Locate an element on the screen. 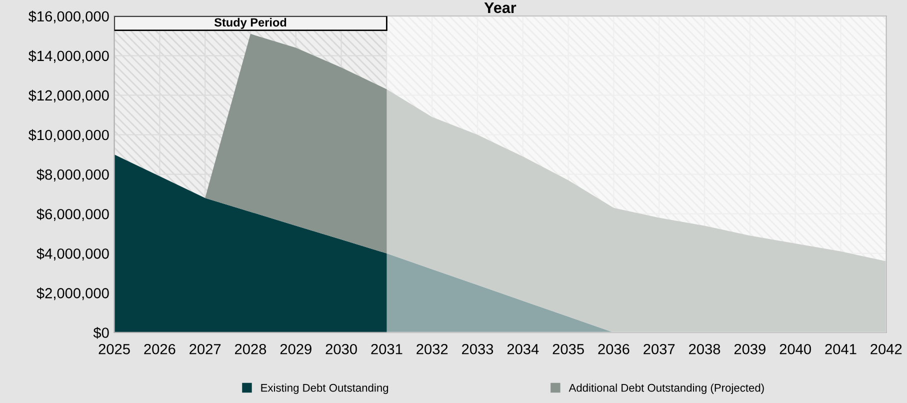 The image size is (907, 403). x-tick-label: 2037 is located at coordinates (659, 349).